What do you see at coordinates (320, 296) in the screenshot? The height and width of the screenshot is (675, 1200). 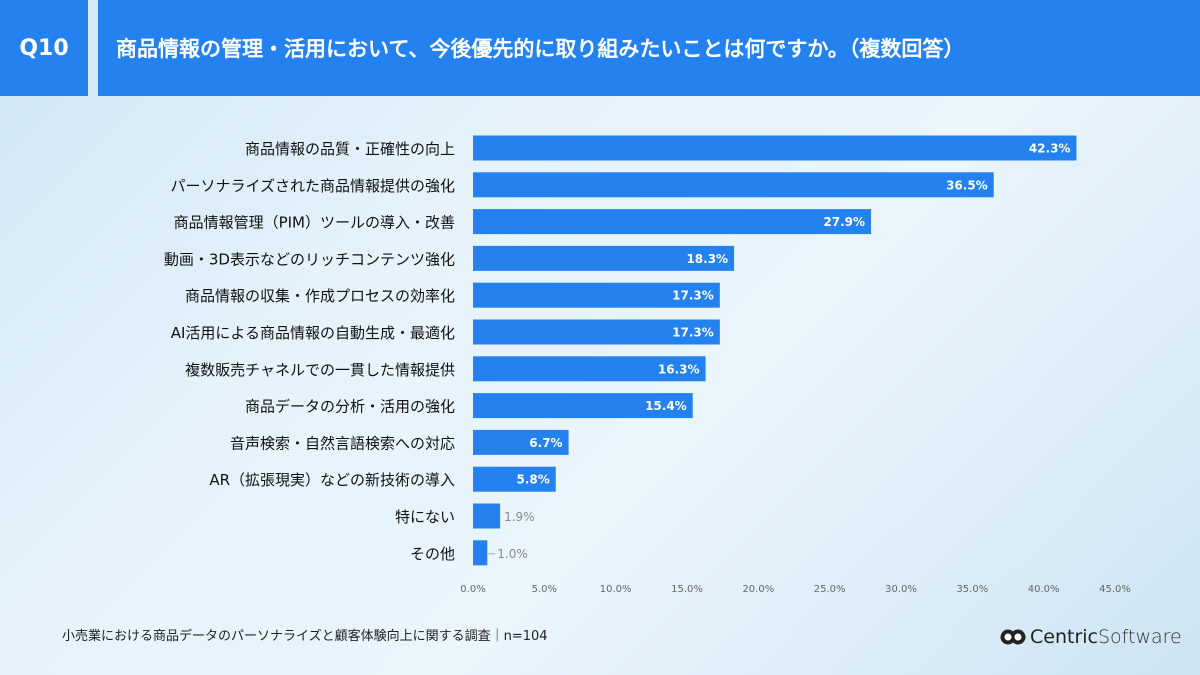 I see `category-label: 商品情報の収集・作成プロセスの効率化` at bounding box center [320, 296].